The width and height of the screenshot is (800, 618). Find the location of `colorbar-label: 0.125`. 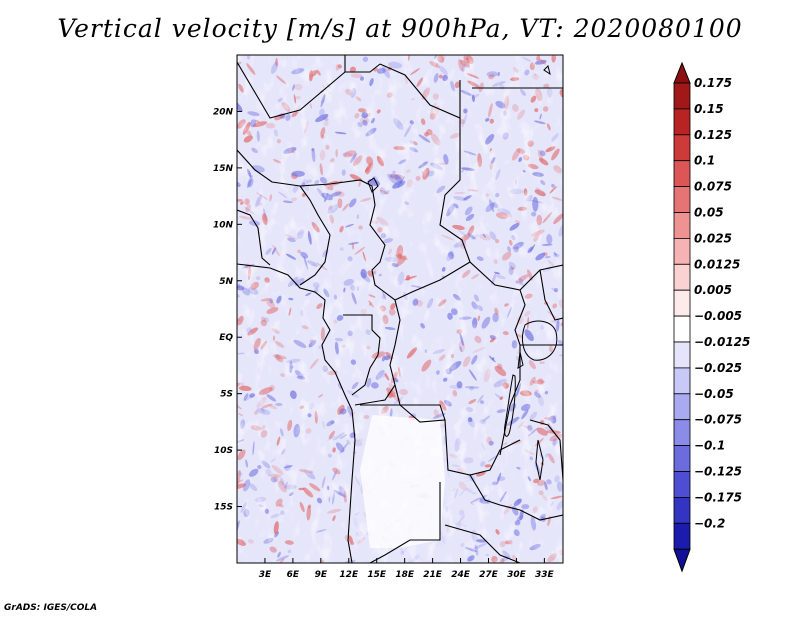

colorbar-label: 0.125 is located at coordinates (713, 135).